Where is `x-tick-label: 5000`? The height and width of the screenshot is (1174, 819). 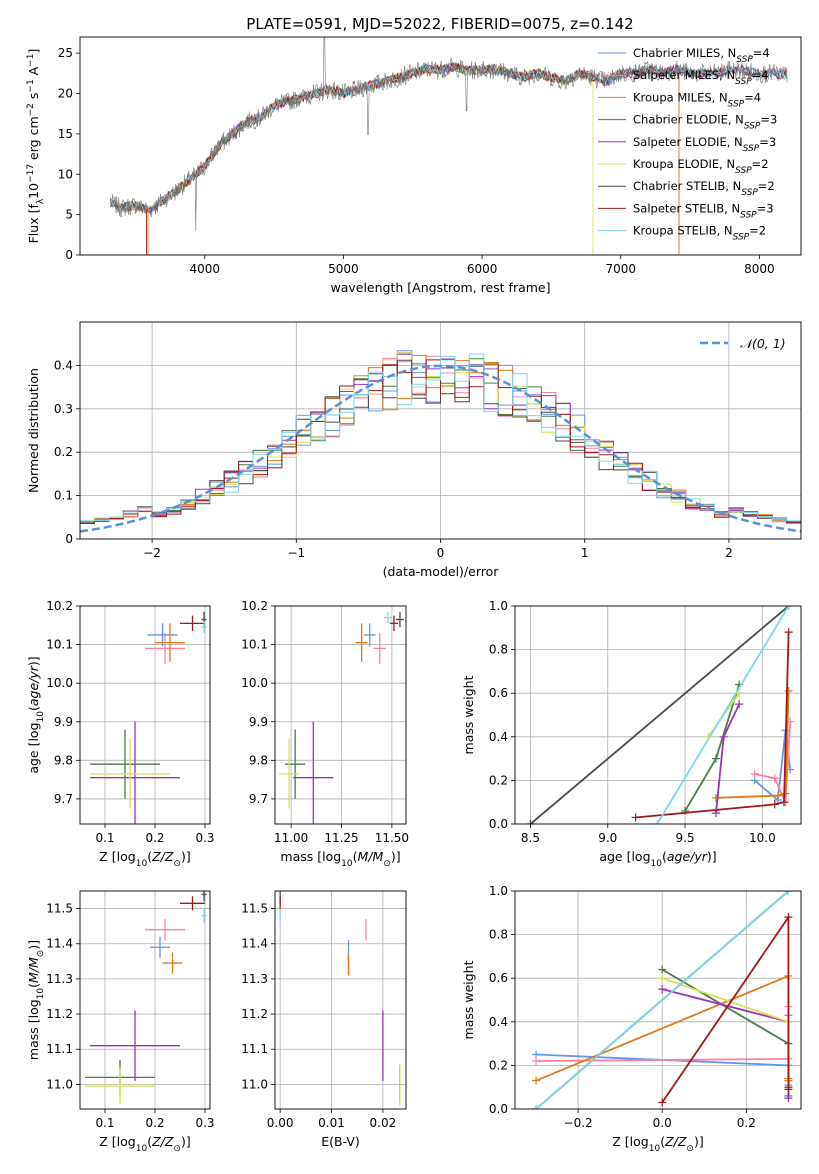
x-tick-label: 5000 is located at coordinates (343, 269).